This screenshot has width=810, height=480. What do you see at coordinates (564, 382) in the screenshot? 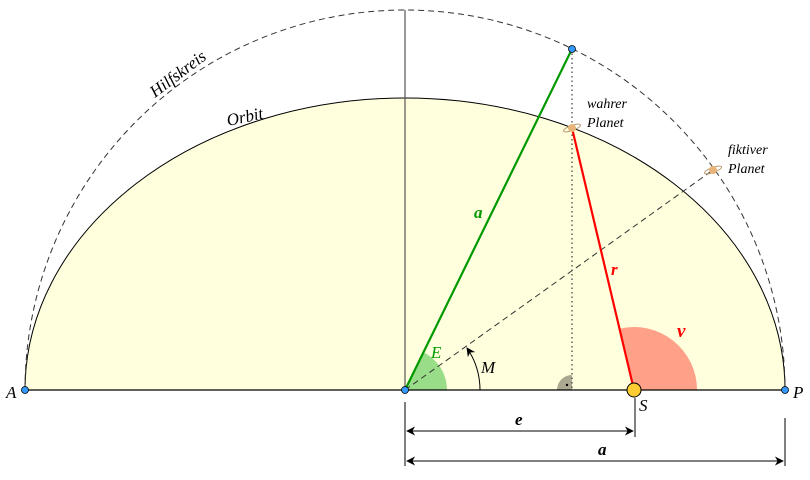
I see `right-angle-mark` at bounding box center [564, 382].